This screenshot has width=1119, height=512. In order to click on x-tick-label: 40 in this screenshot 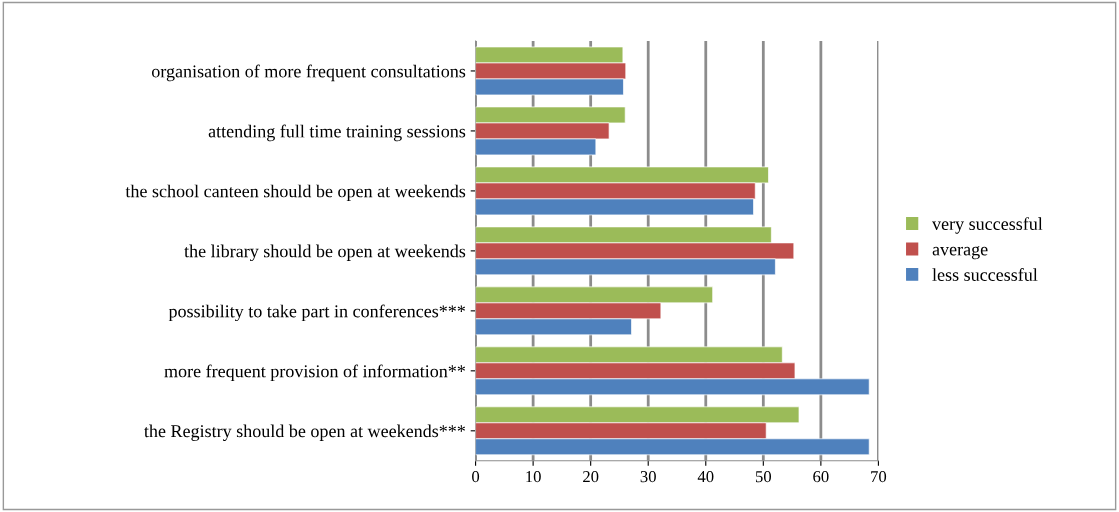, I will do `click(705, 477)`.